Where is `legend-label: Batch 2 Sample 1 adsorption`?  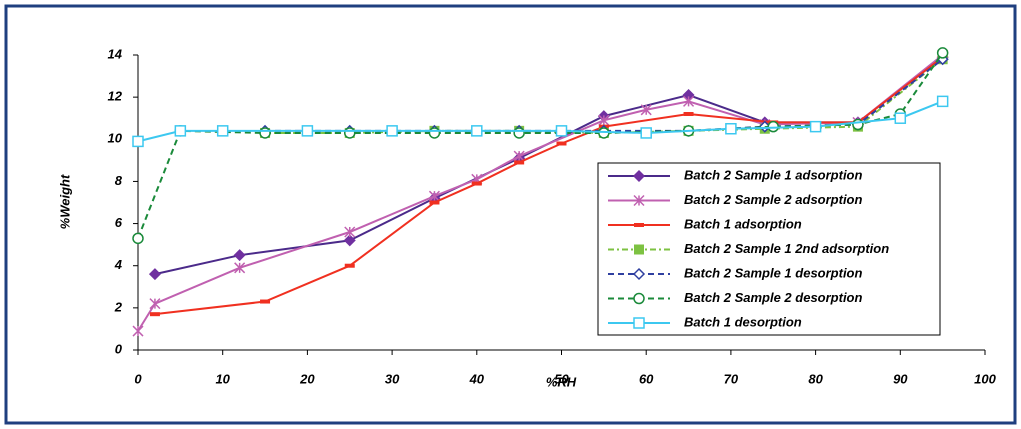
legend-label: Batch 2 Sample 1 adsorption is located at coordinates (773, 174).